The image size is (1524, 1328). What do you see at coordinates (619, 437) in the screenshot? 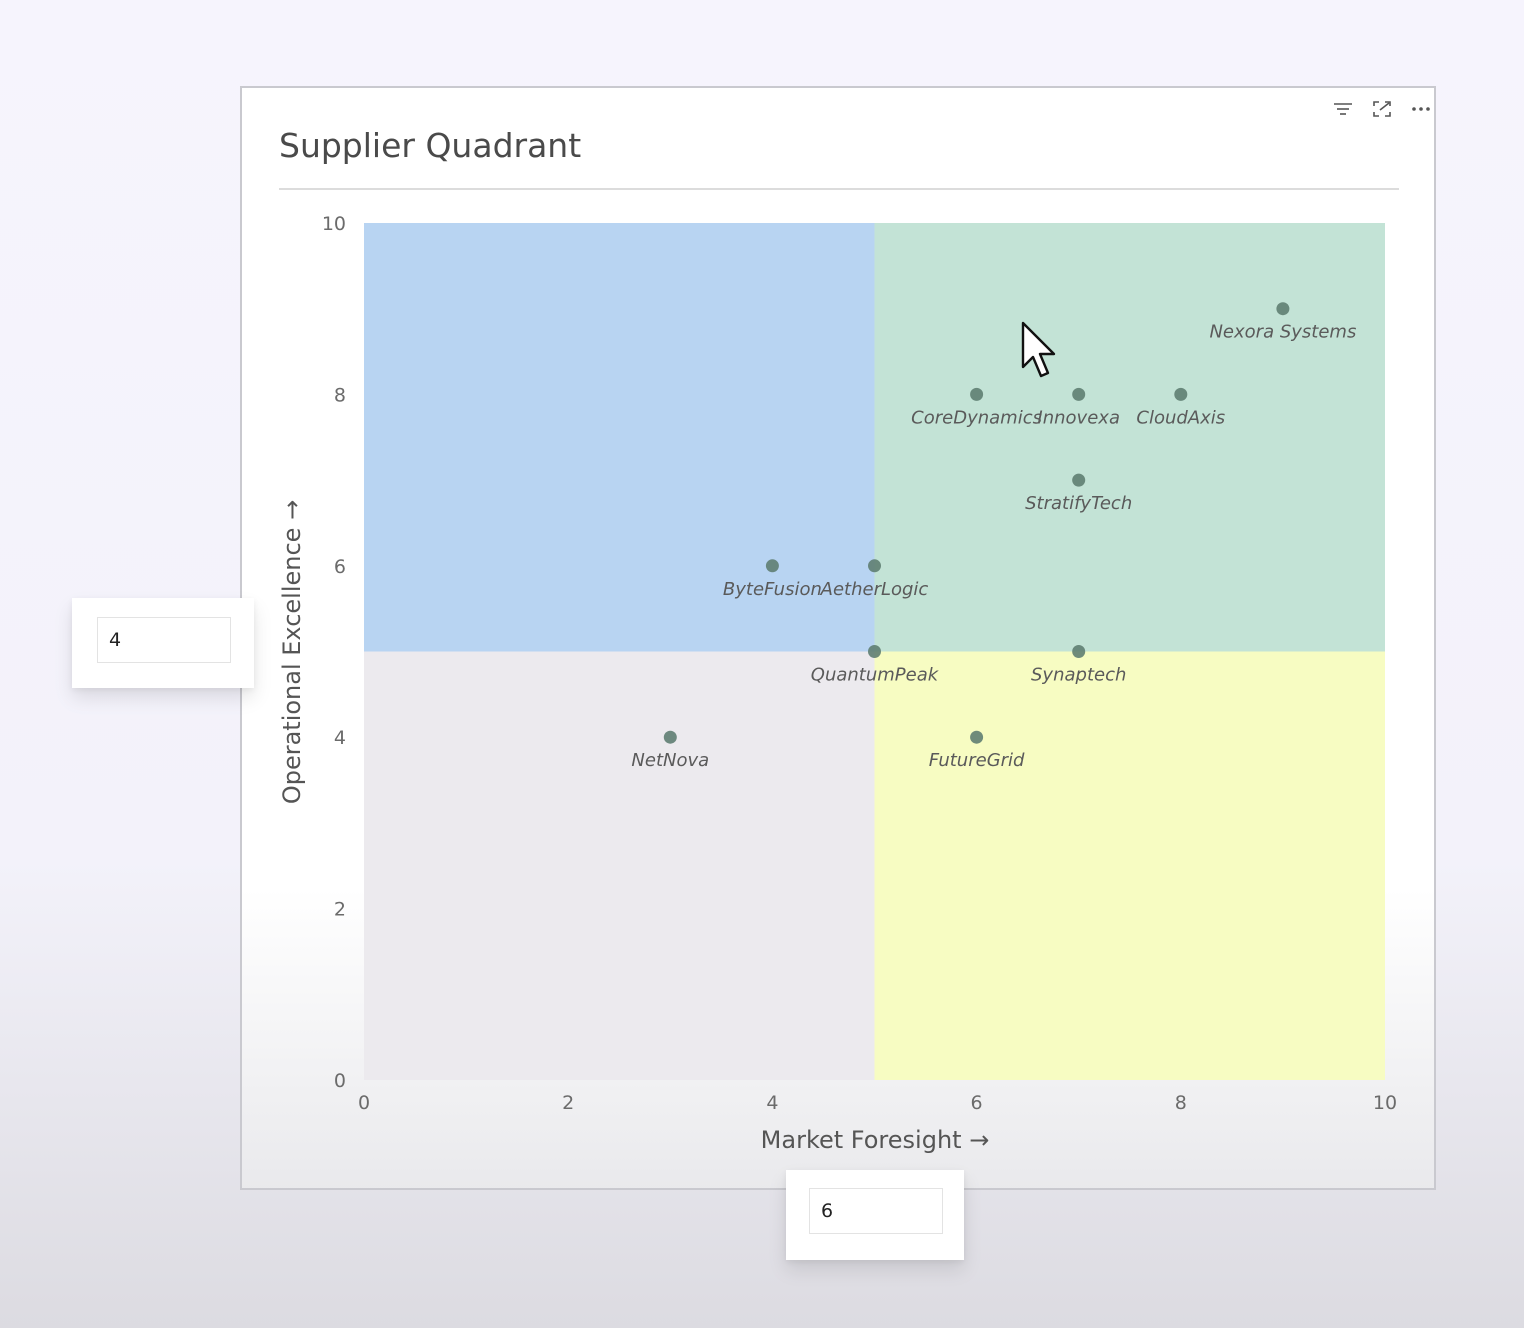
I see `quadrant-top-left` at bounding box center [619, 437].